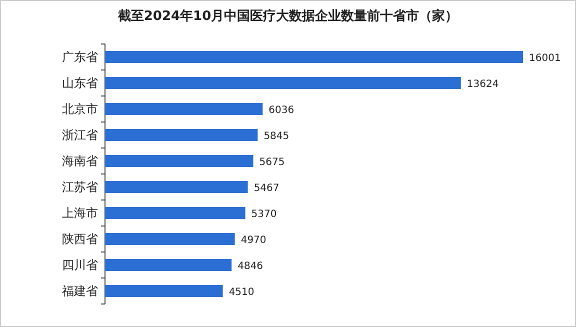 This screenshot has width=576, height=327. Describe the element at coordinates (253, 240) in the screenshot. I see `data-label: 4970` at that location.